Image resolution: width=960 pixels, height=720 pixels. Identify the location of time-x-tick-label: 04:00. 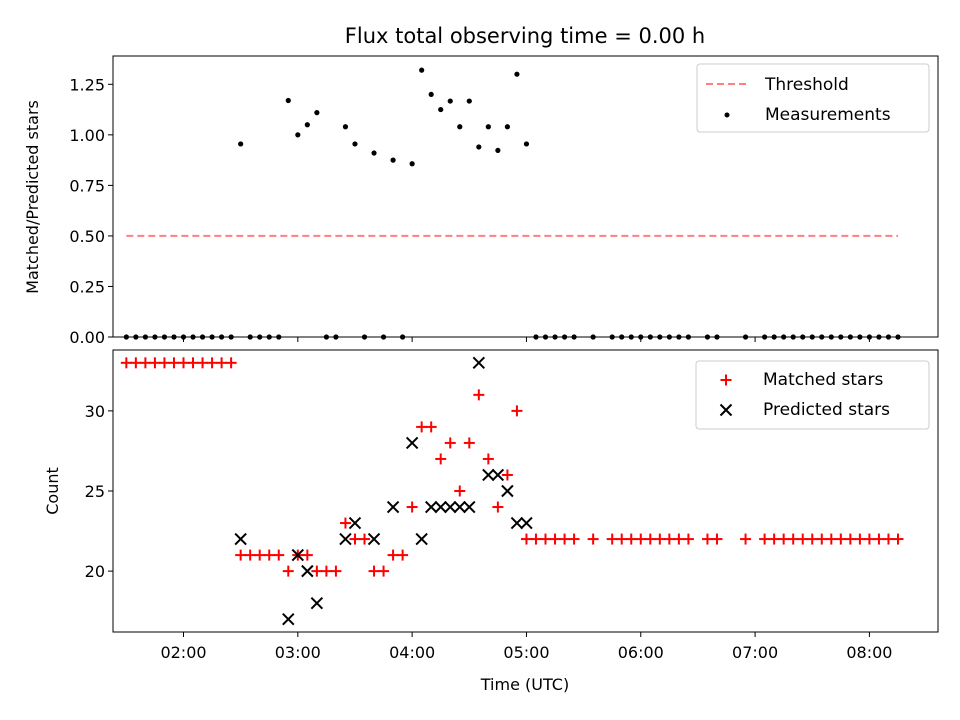
(412, 652).